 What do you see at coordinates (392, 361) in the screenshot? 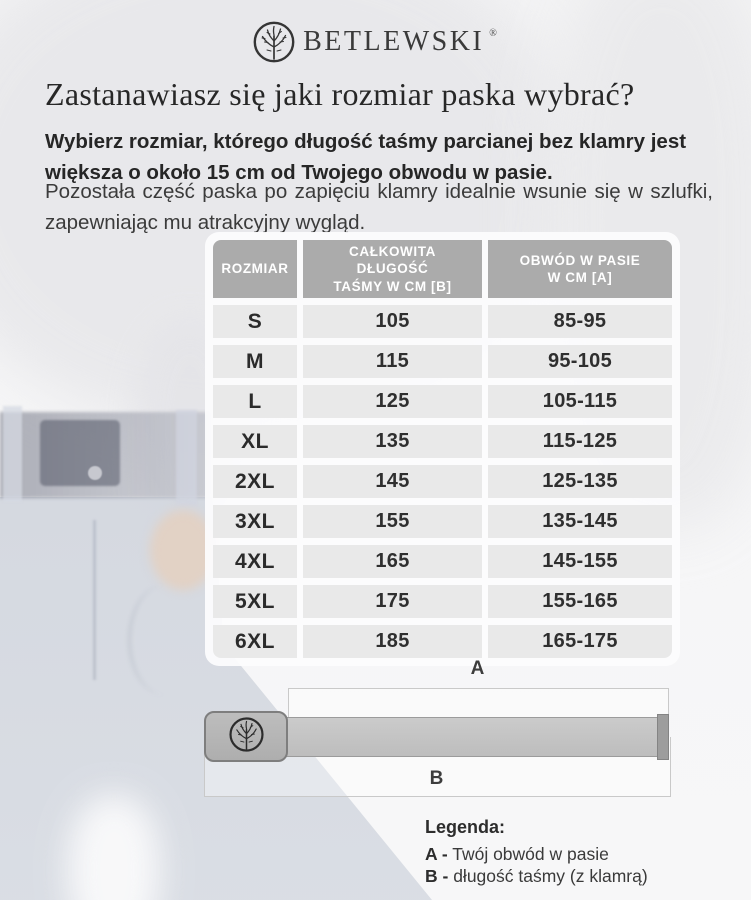
I see `size-table-cell: 115` at bounding box center [392, 361].